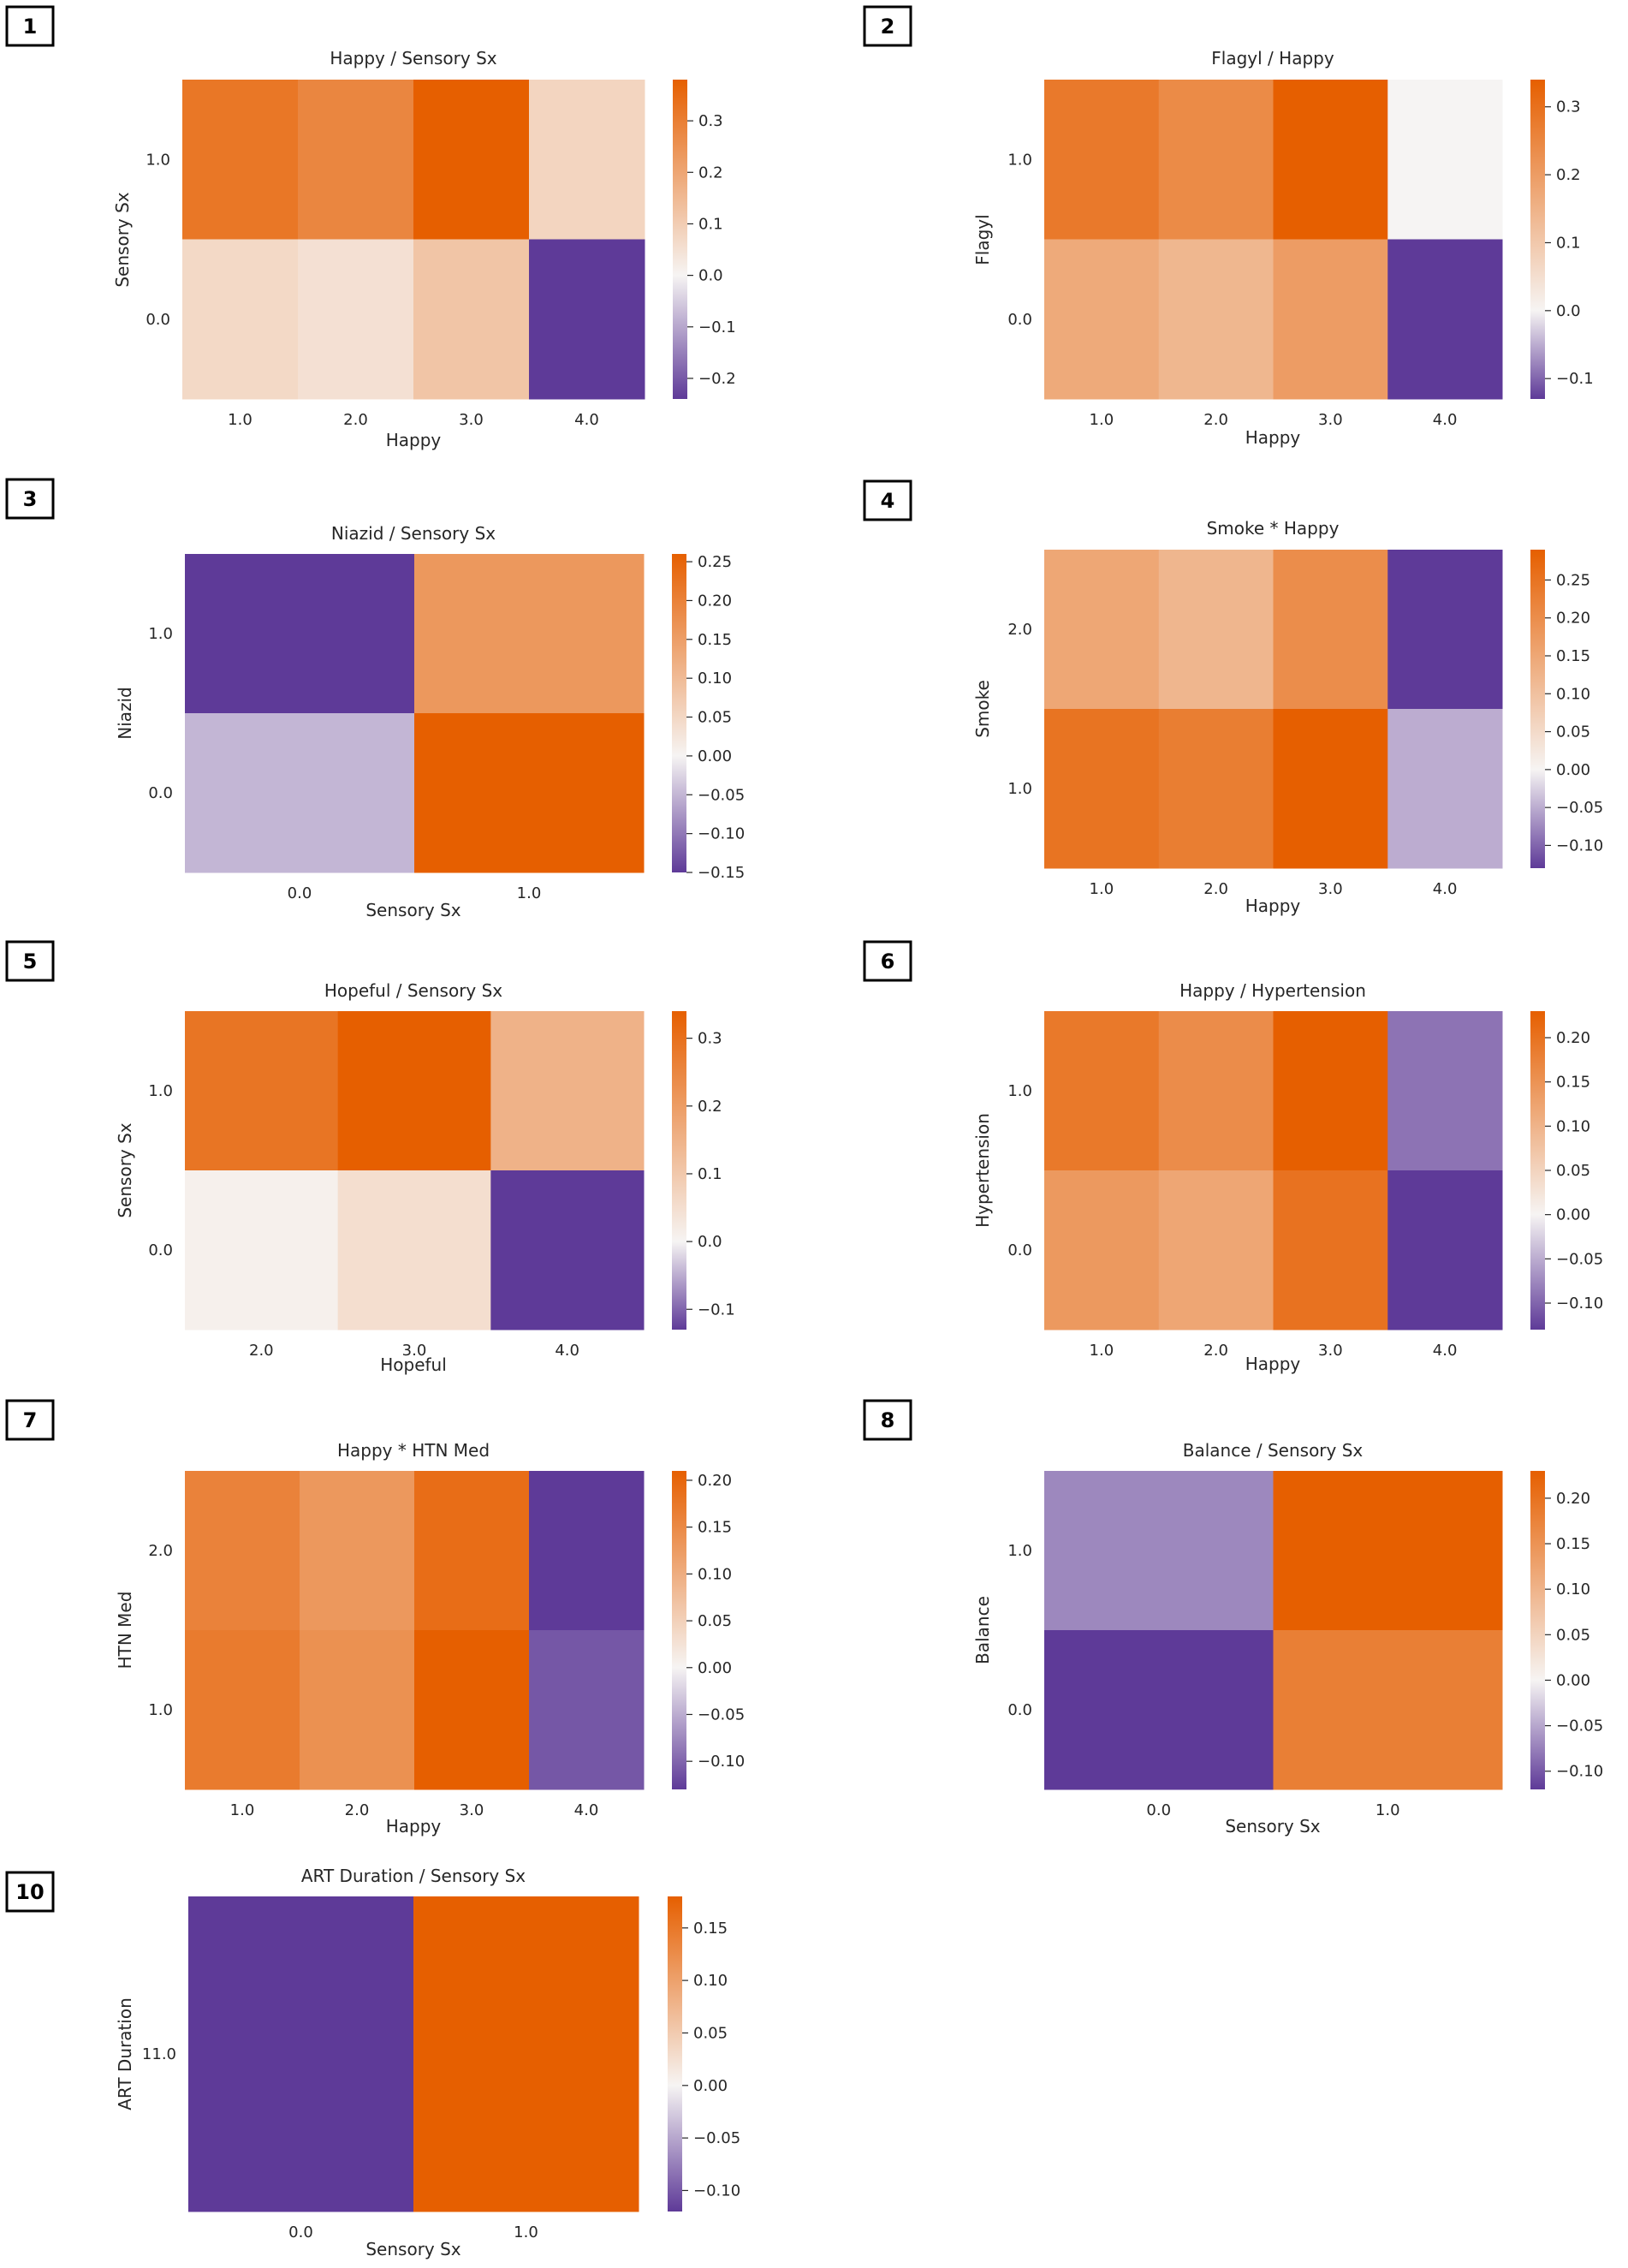 The height and width of the screenshot is (2268, 1628). What do you see at coordinates (413, 1450) in the screenshot?
I see `chart-title: Happy * HTN Med` at bounding box center [413, 1450].